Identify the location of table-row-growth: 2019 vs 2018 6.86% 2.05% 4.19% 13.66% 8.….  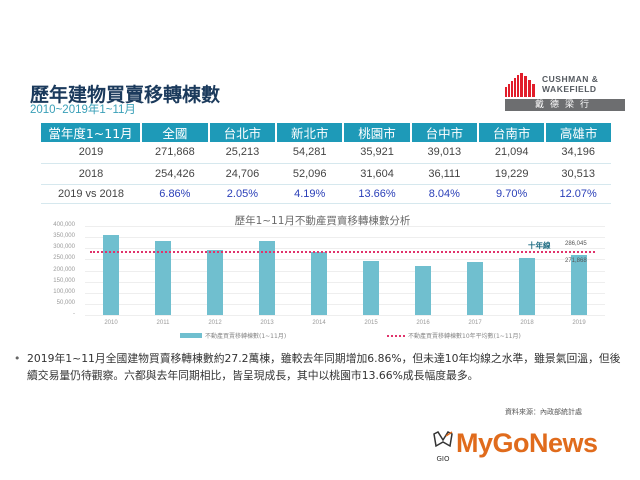
(326, 194).